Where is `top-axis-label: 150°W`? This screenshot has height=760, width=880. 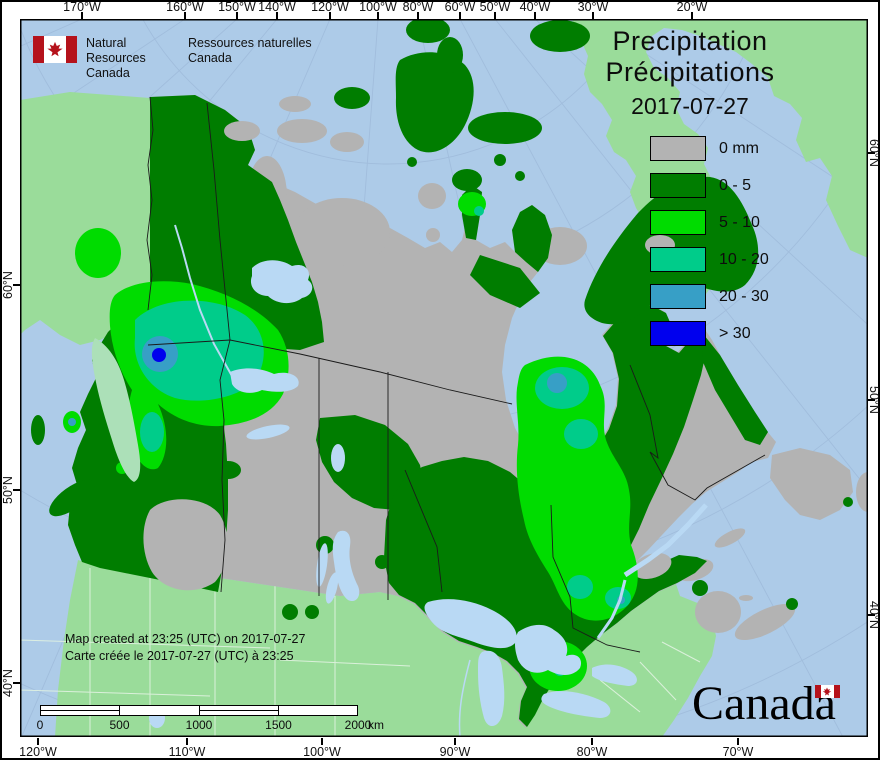 top-axis-label: 150°W is located at coordinates (237, 7).